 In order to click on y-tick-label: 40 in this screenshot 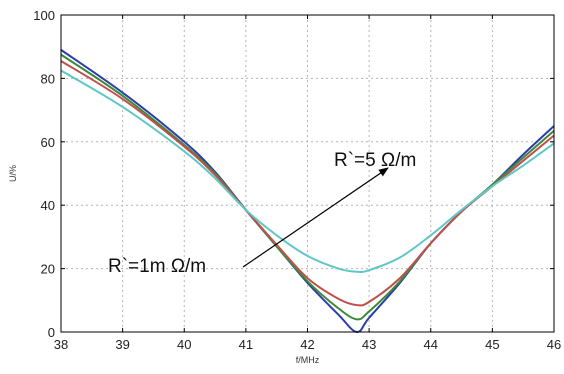, I will do `click(48, 205)`.